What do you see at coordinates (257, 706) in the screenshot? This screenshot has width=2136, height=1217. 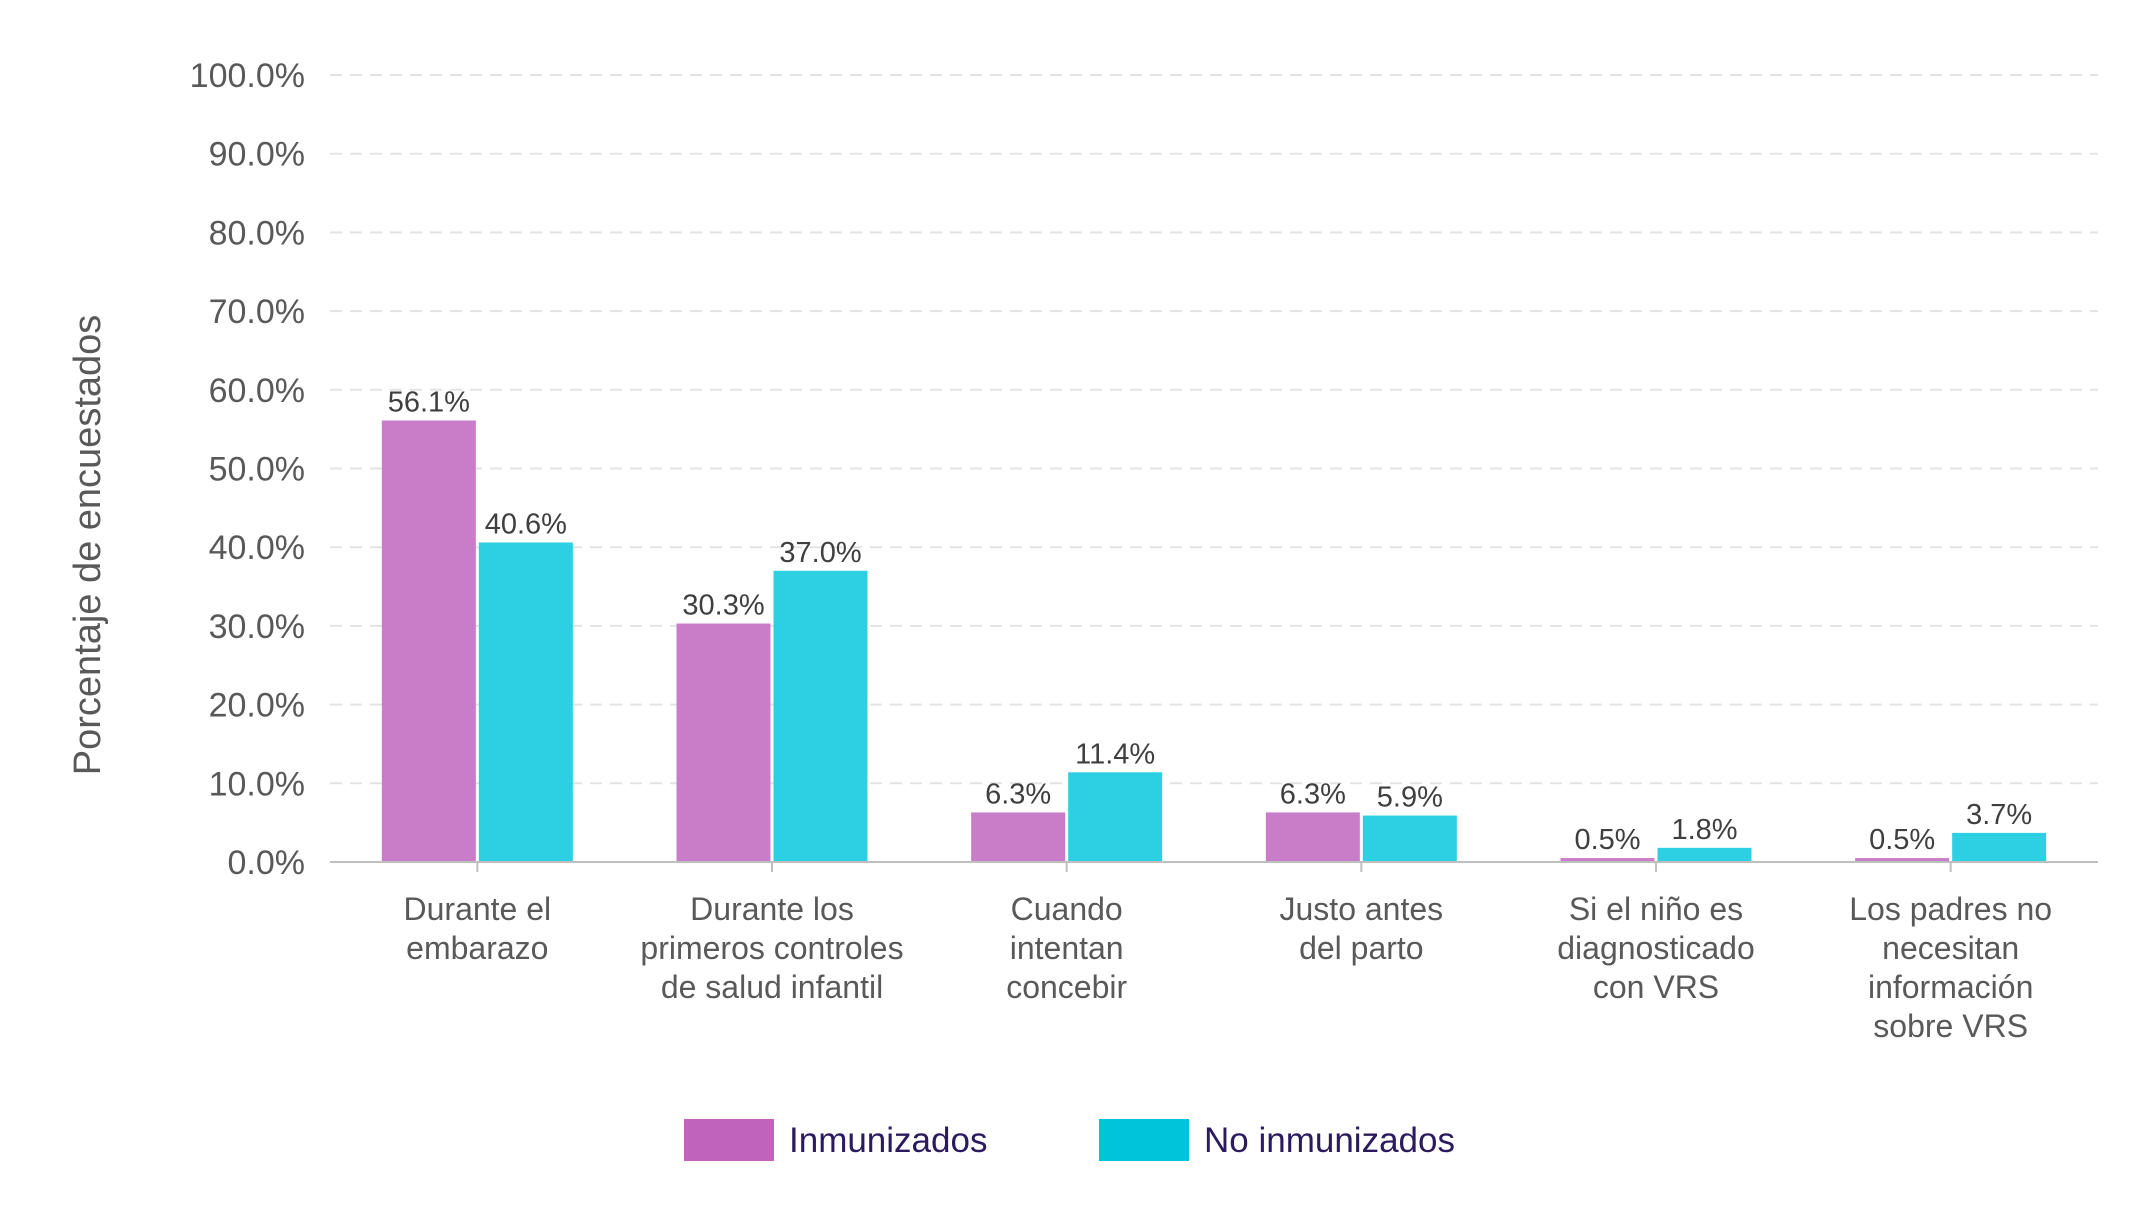 I see `y-tick-label: 20.0%` at bounding box center [257, 706].